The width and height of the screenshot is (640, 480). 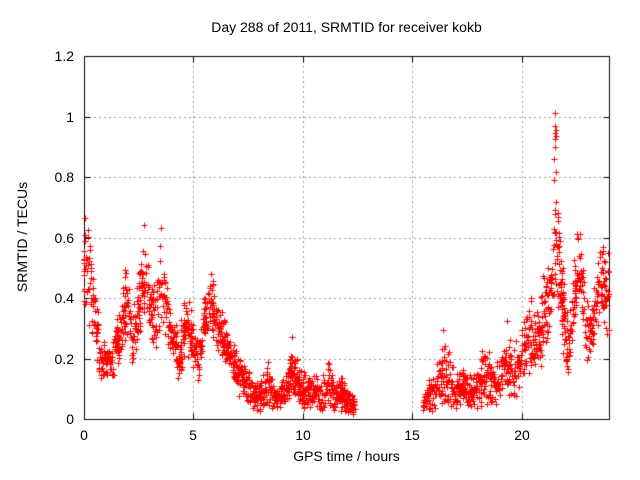 What do you see at coordinates (303, 435) in the screenshot?
I see `x-tick-label: 10` at bounding box center [303, 435].